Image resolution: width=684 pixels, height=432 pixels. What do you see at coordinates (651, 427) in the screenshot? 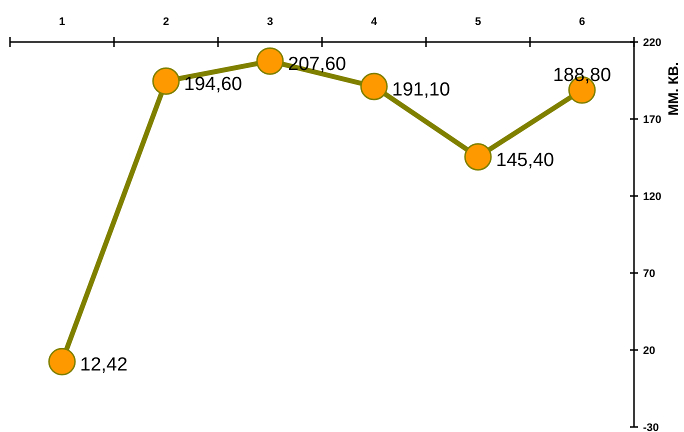
I see `y-tick-label: -30` at bounding box center [651, 427].